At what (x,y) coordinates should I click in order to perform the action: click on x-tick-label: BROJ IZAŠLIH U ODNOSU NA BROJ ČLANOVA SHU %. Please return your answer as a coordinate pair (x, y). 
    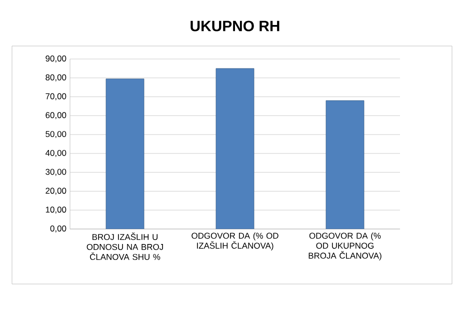
    Looking at the image, I should click on (124, 246).